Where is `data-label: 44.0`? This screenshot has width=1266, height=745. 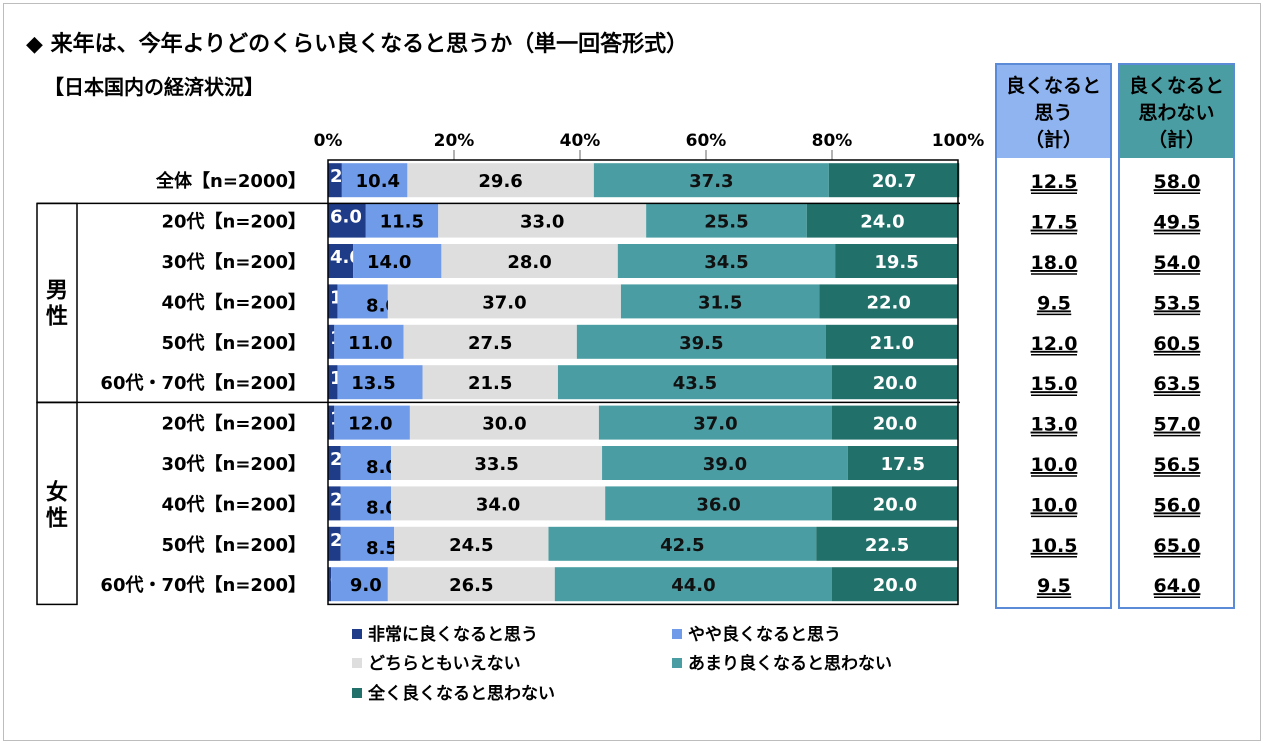
data-label: 44.0 is located at coordinates (693, 585).